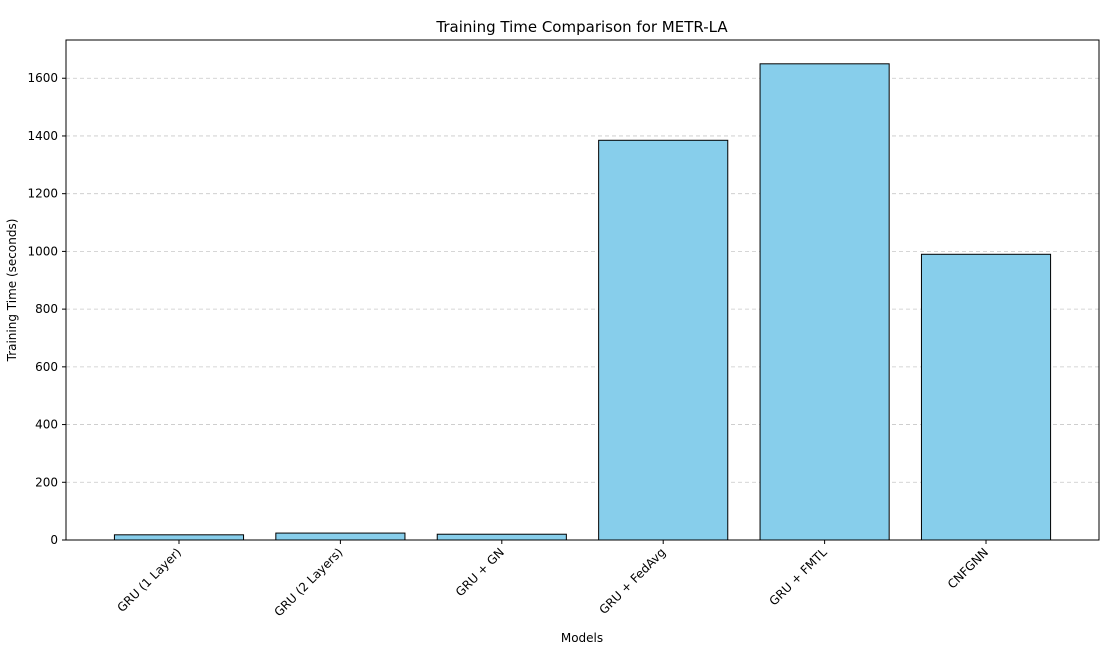 The width and height of the screenshot is (1112, 648). Describe the element at coordinates (42, 251) in the screenshot. I see `y-tick-label: 1000` at that location.